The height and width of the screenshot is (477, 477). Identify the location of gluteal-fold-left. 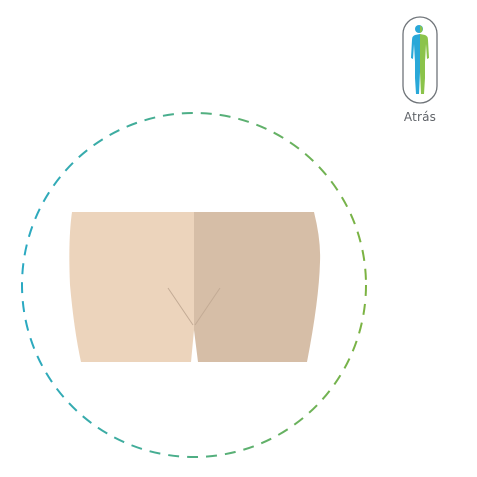
(180, 306).